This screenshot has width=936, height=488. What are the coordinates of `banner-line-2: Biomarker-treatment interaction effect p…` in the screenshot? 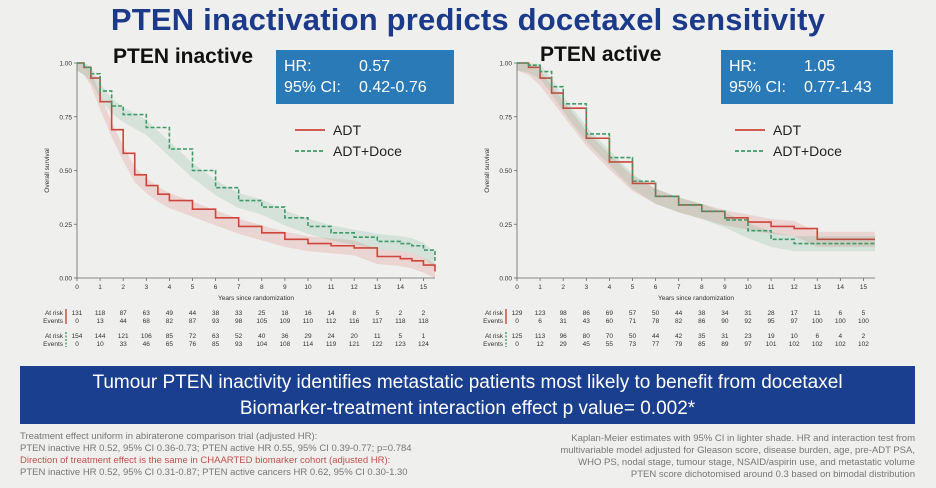 It's located at (467, 408).